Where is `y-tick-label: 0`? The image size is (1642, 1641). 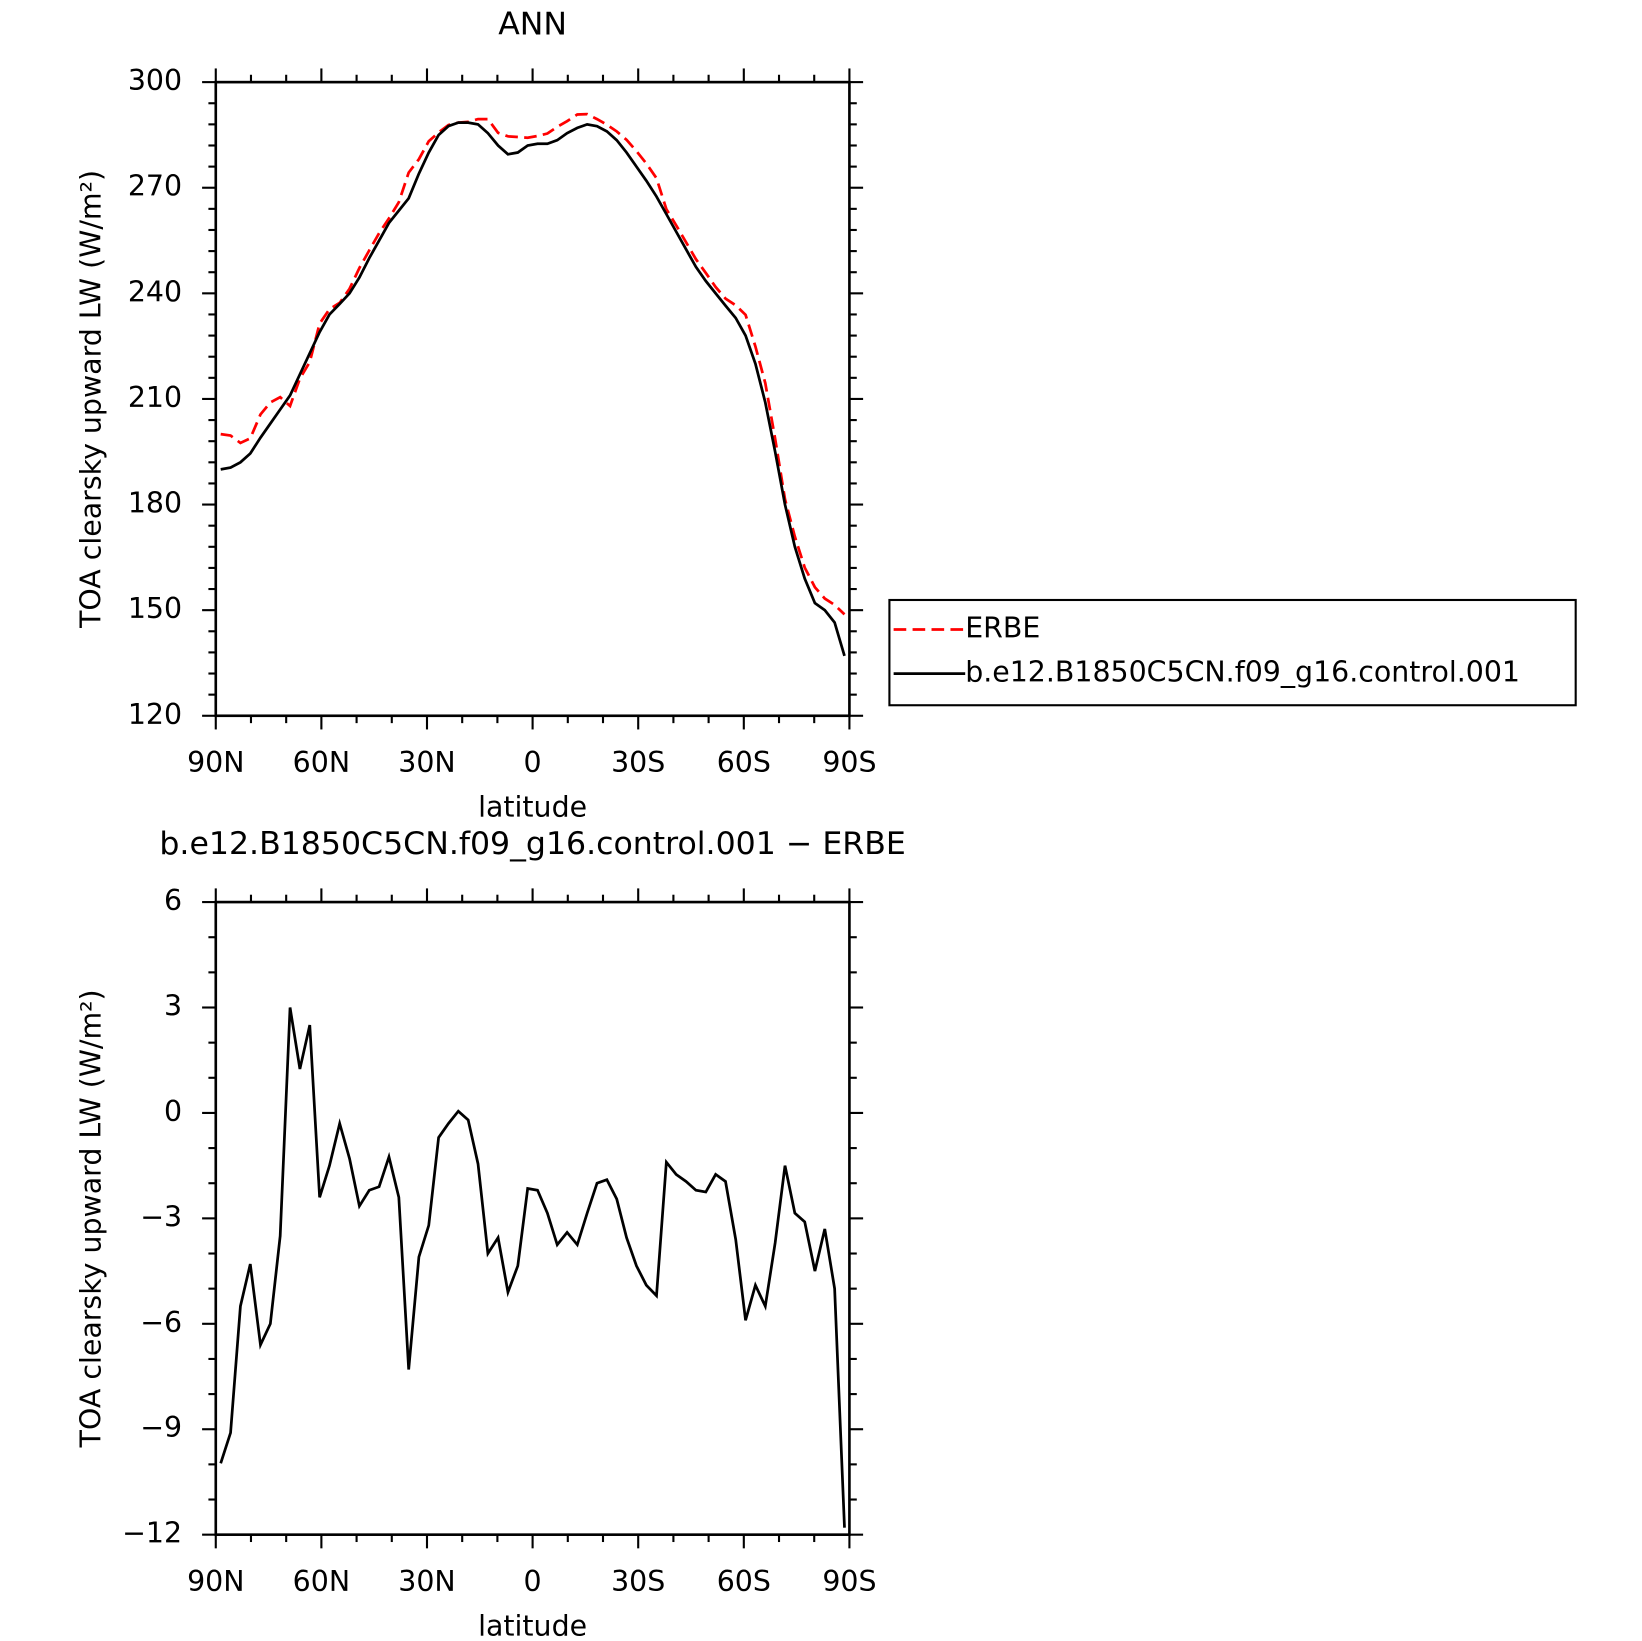 y-tick-label: 0 is located at coordinates (173, 1111).